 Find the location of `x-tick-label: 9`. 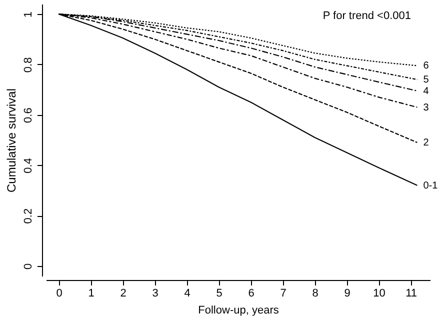

x-tick-label: 9 is located at coordinates (347, 294).